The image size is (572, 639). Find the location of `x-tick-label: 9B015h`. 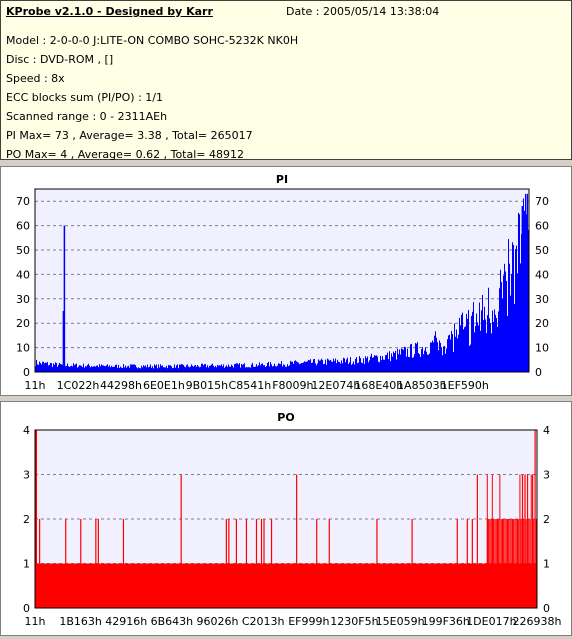

x-tick-label: 9B015h is located at coordinates (207, 385).